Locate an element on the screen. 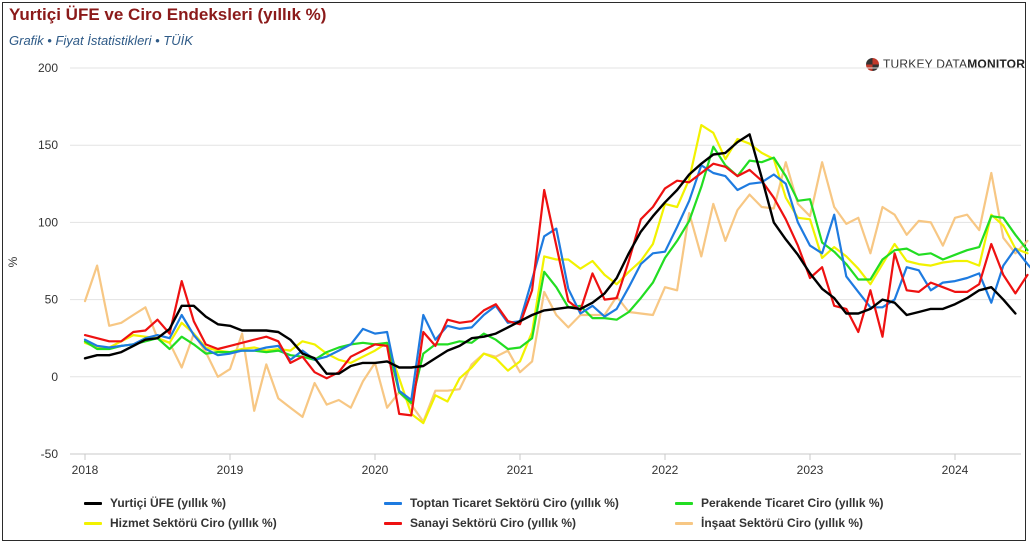 This screenshot has width=1030, height=545. y-tick-label: 100 is located at coordinates (48, 222).